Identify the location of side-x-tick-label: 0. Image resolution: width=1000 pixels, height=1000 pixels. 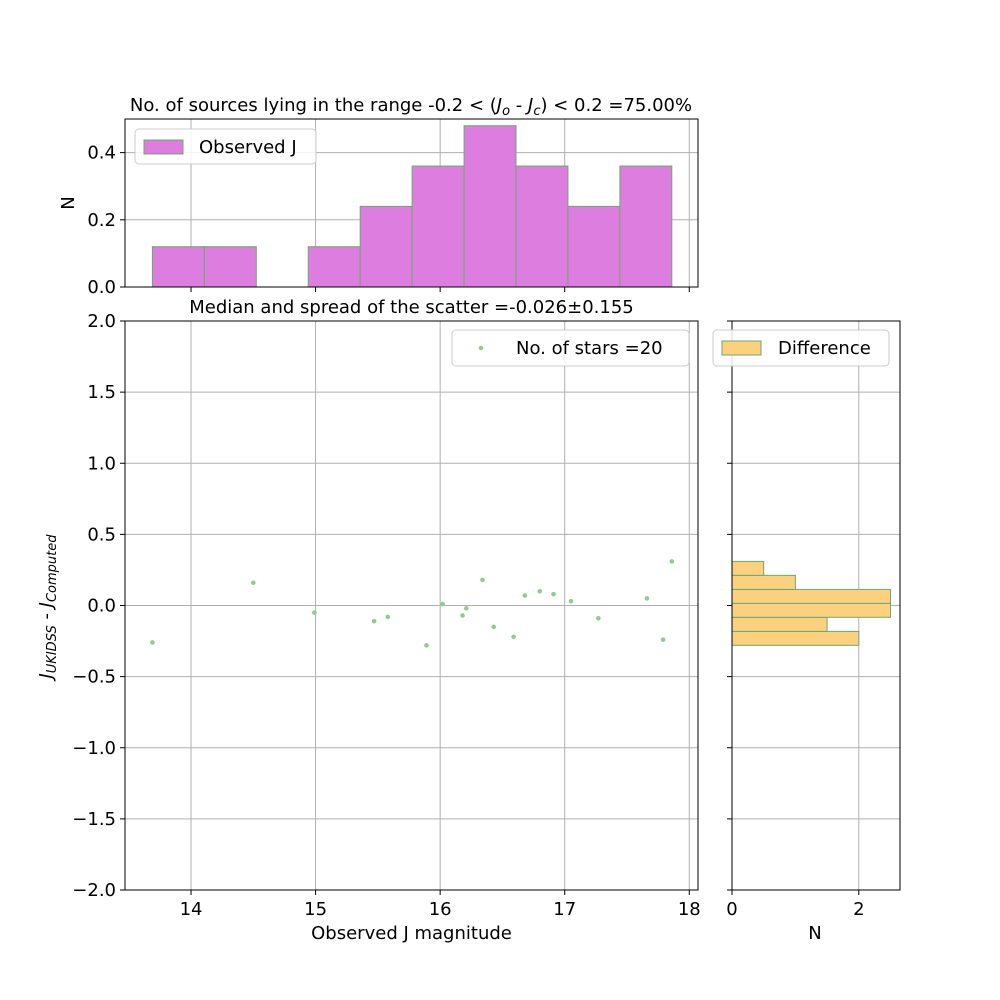
(731, 909).